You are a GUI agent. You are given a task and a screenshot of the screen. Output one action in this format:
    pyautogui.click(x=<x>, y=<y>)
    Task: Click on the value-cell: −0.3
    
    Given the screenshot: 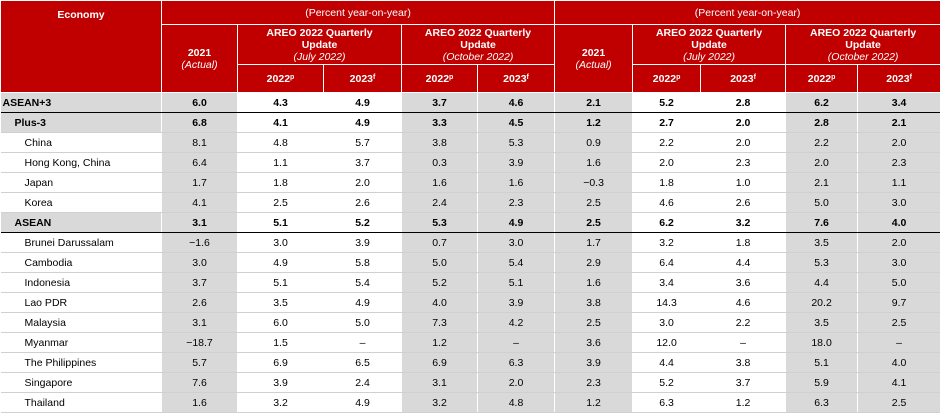 What is the action you would take?
    pyautogui.click(x=594, y=183)
    